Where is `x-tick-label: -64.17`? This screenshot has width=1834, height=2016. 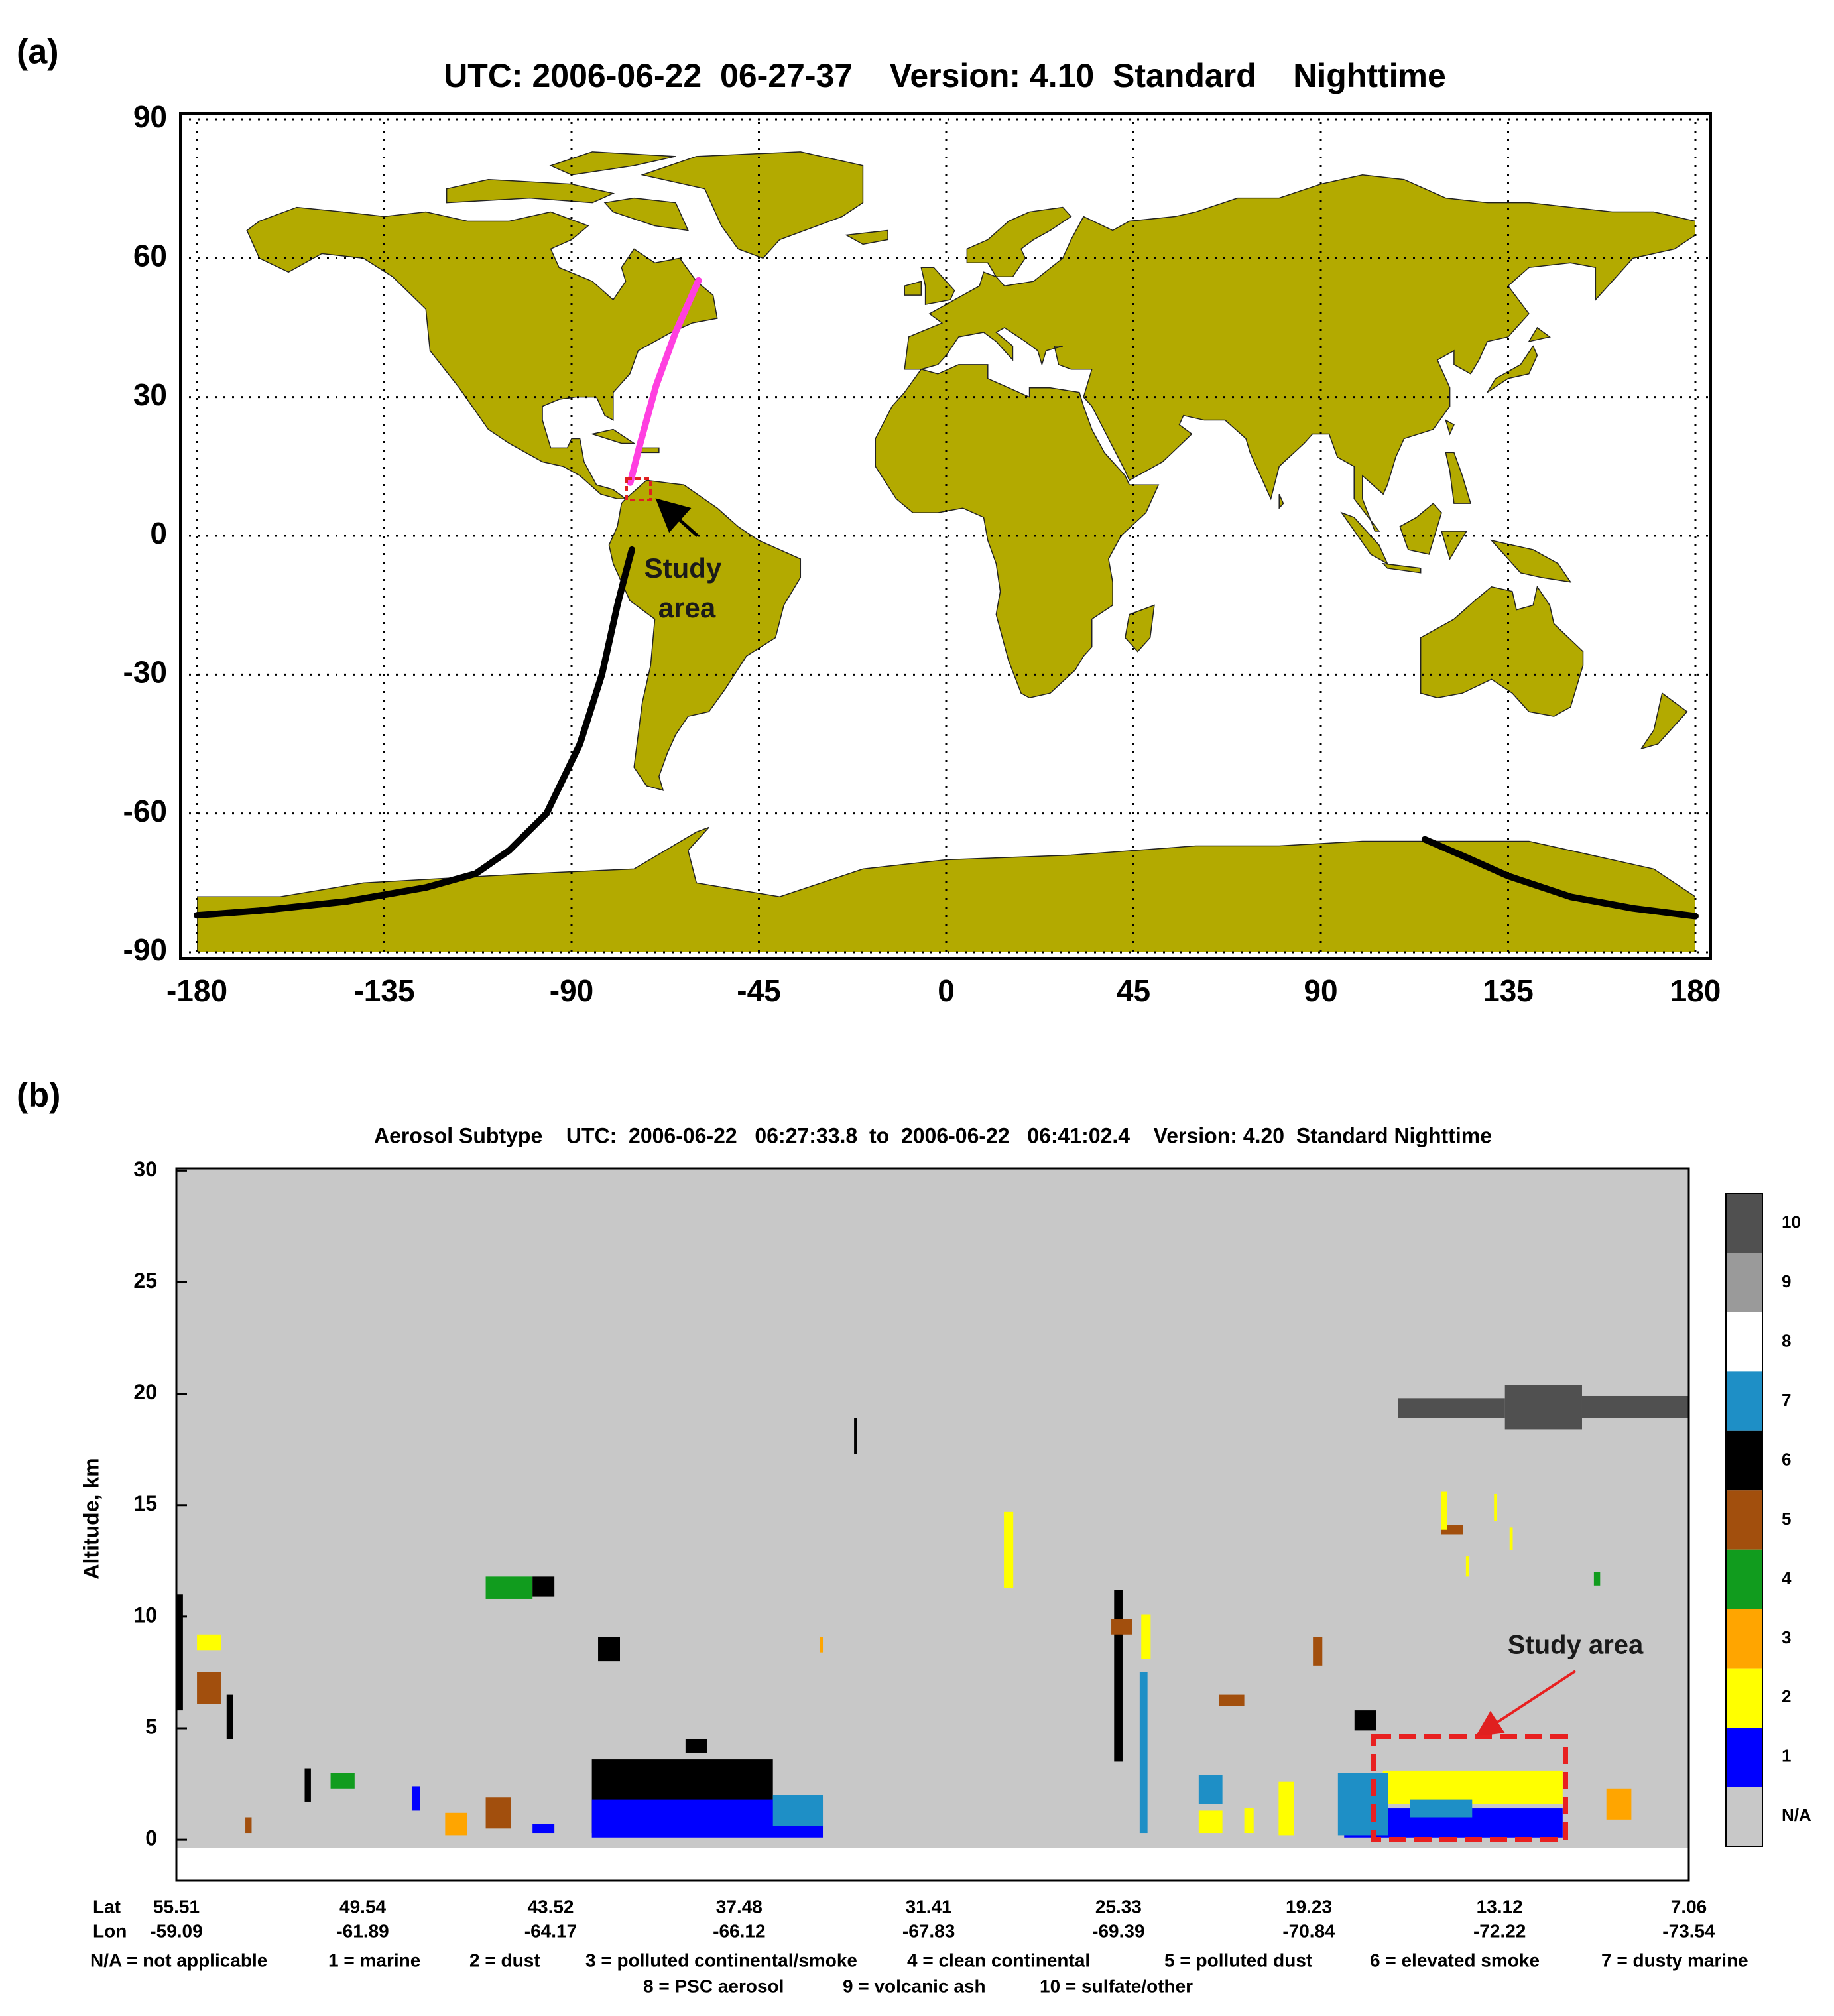
x-tick-label: -64.17 is located at coordinates (550, 1931).